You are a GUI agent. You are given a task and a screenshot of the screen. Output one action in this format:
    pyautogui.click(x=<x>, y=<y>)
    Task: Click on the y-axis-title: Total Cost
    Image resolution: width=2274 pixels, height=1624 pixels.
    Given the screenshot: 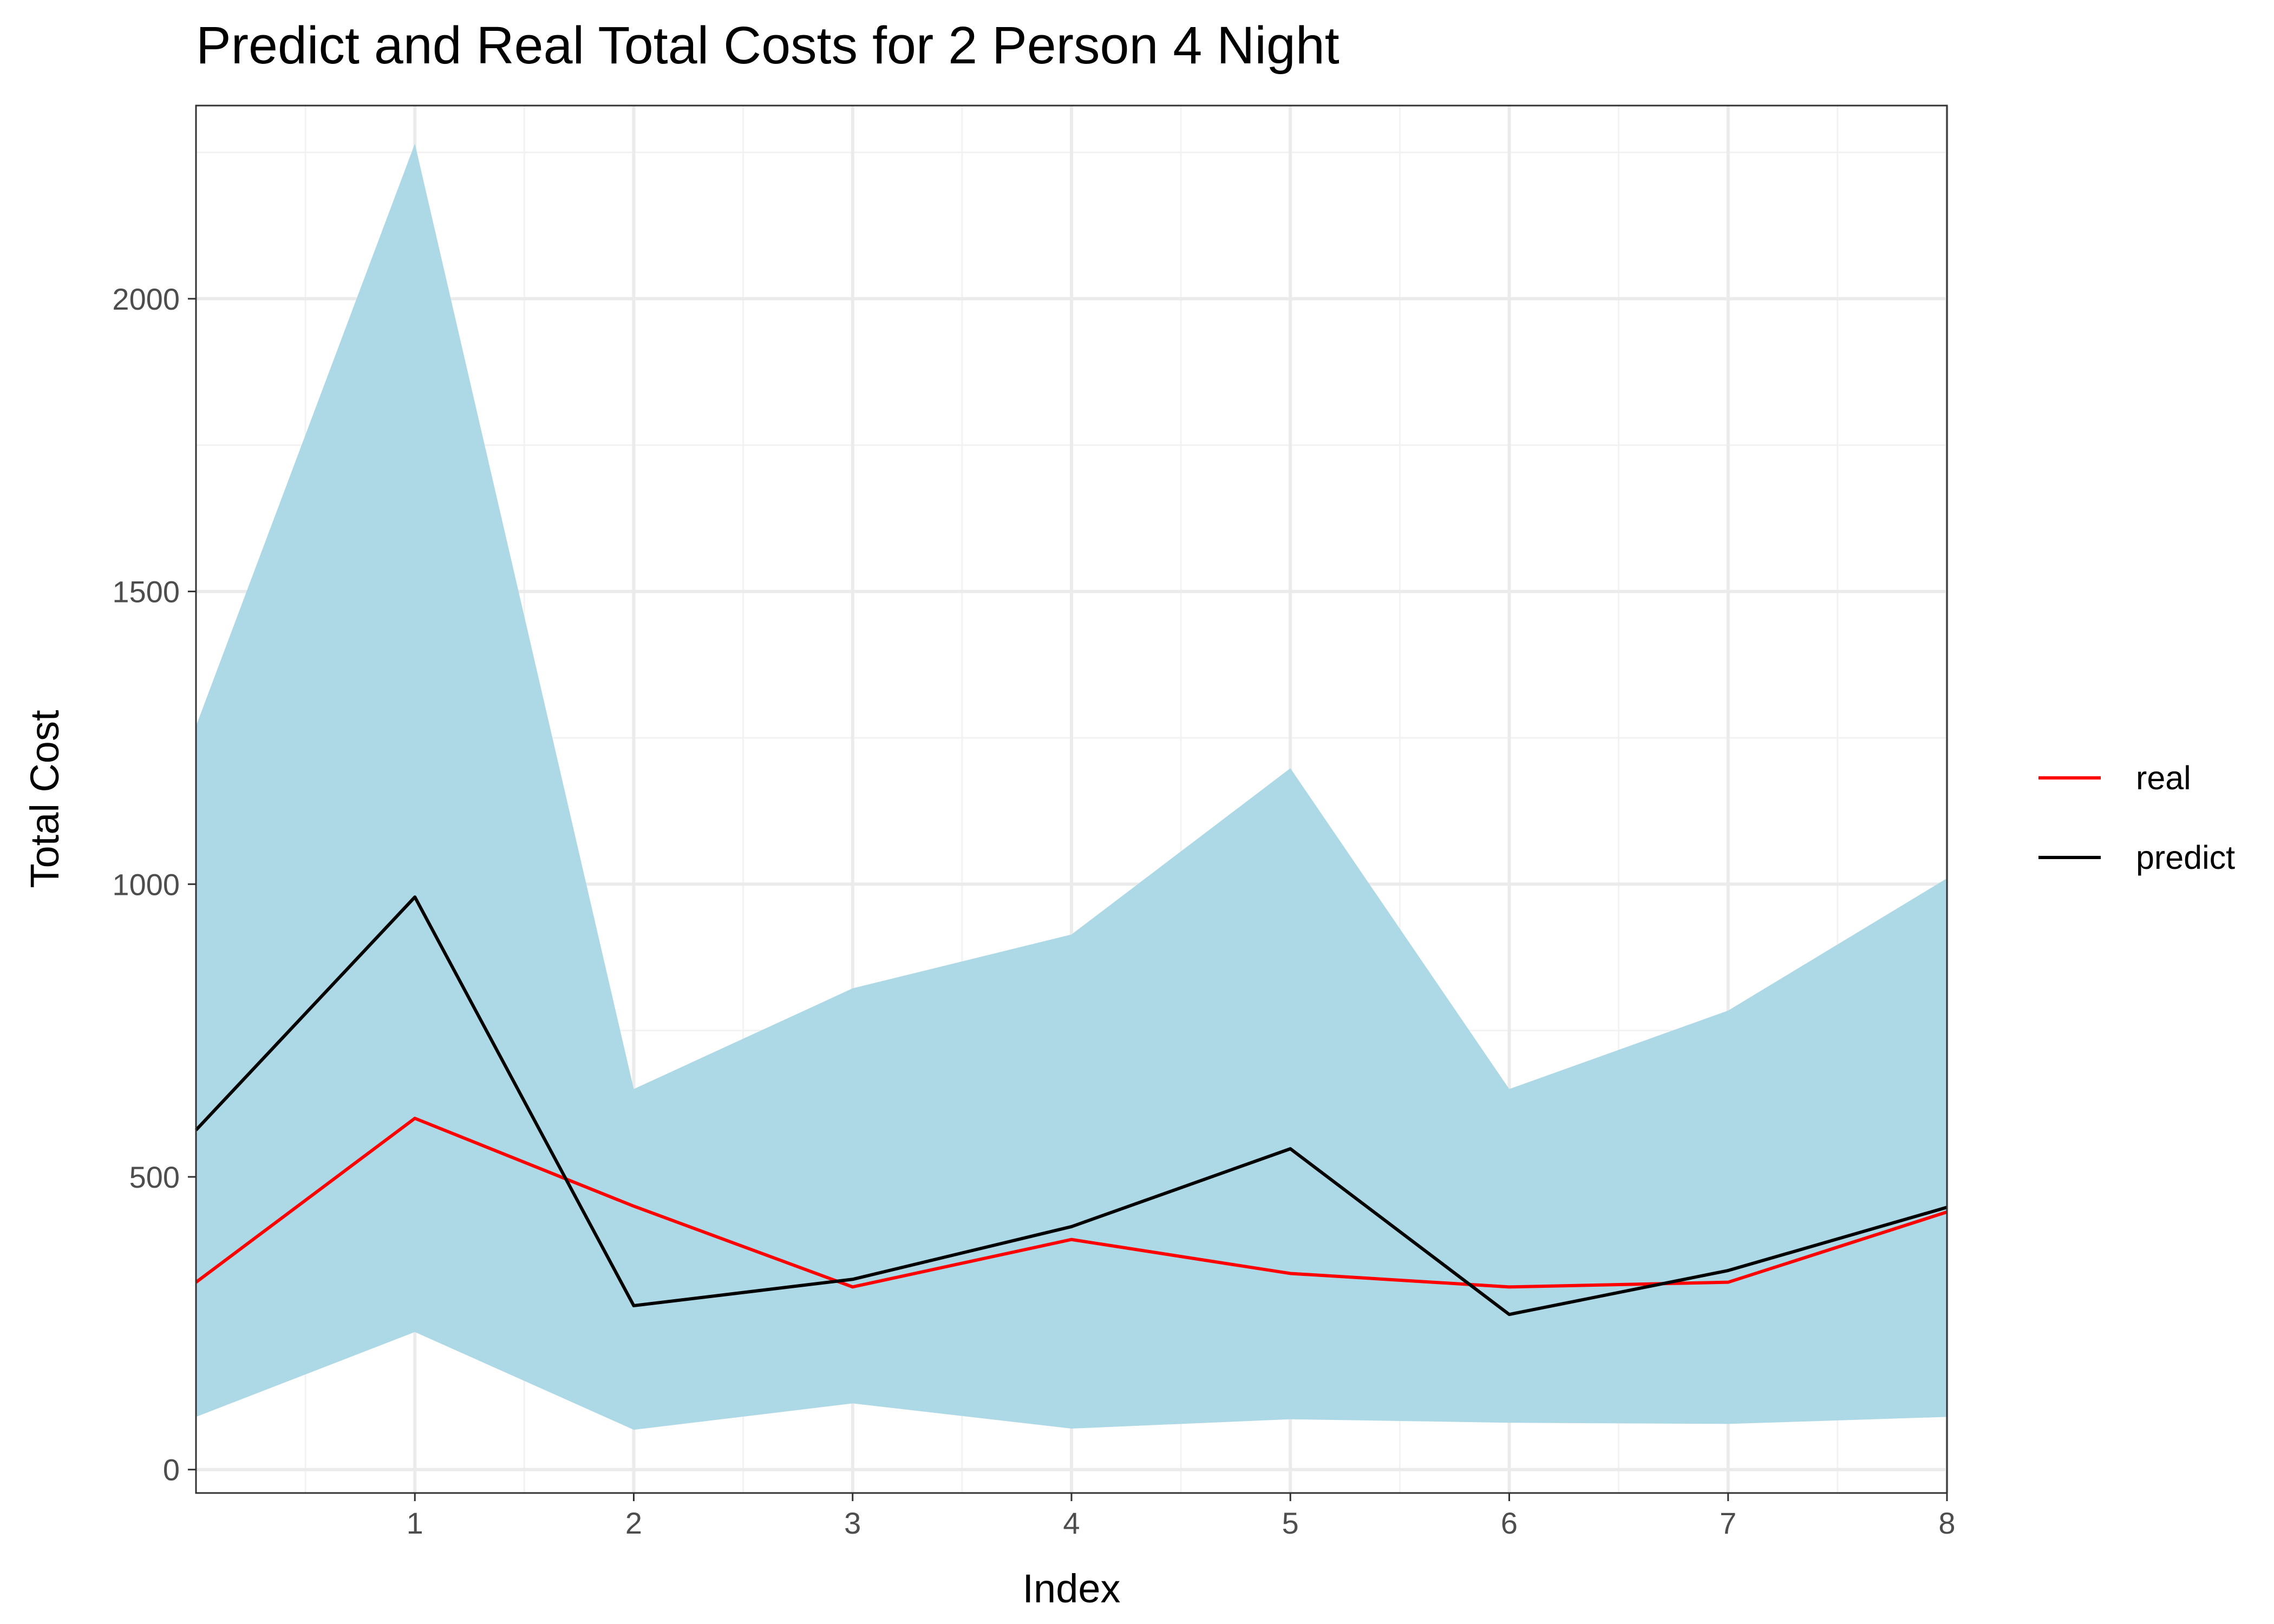 What is the action you would take?
    pyautogui.click(x=44, y=799)
    